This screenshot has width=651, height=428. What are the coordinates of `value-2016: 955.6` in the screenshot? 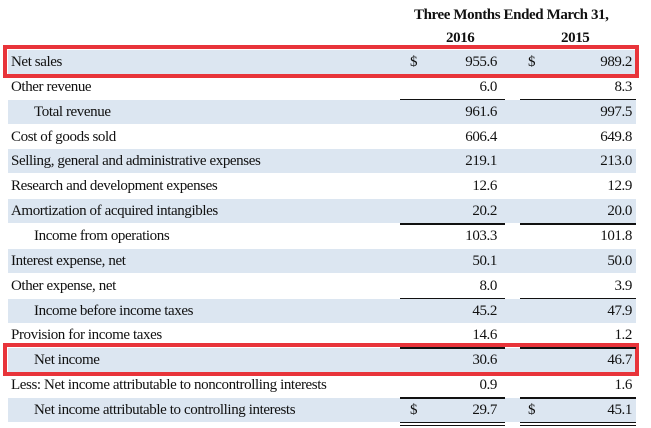 It's located at (481, 62).